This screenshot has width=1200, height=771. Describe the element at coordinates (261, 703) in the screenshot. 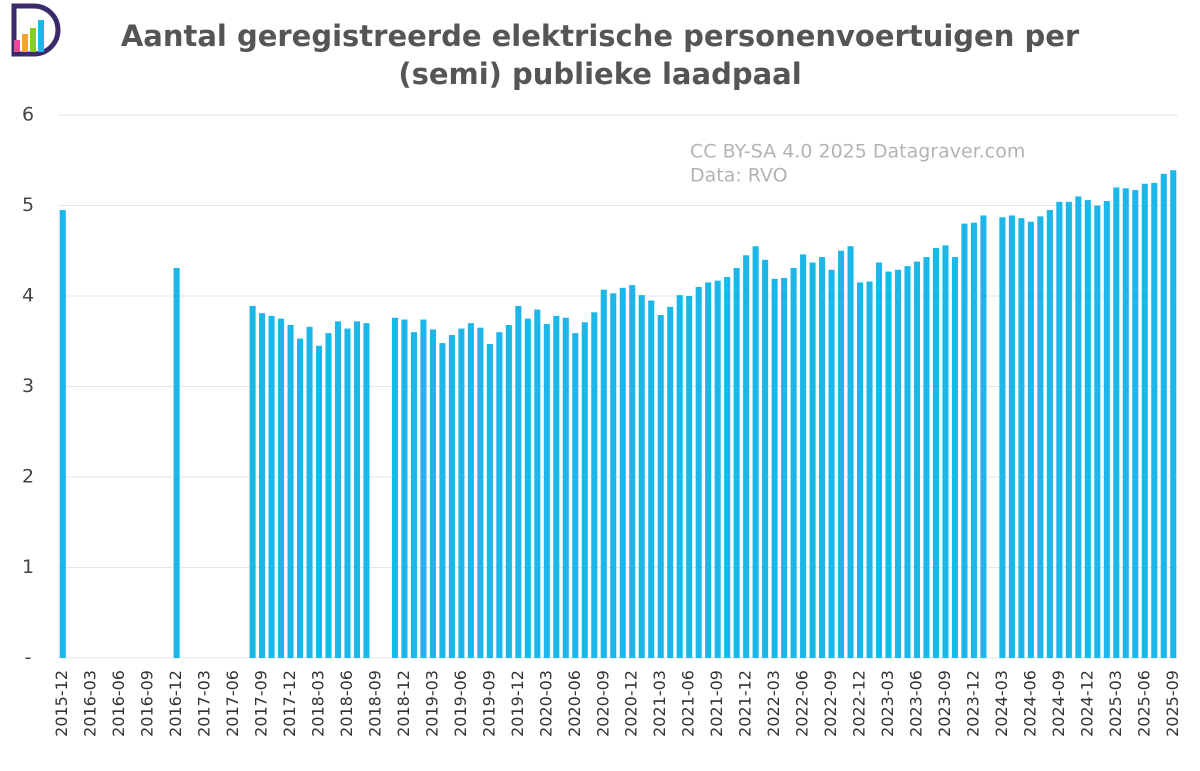

I see `x-tick-label: 2017-09` at that location.